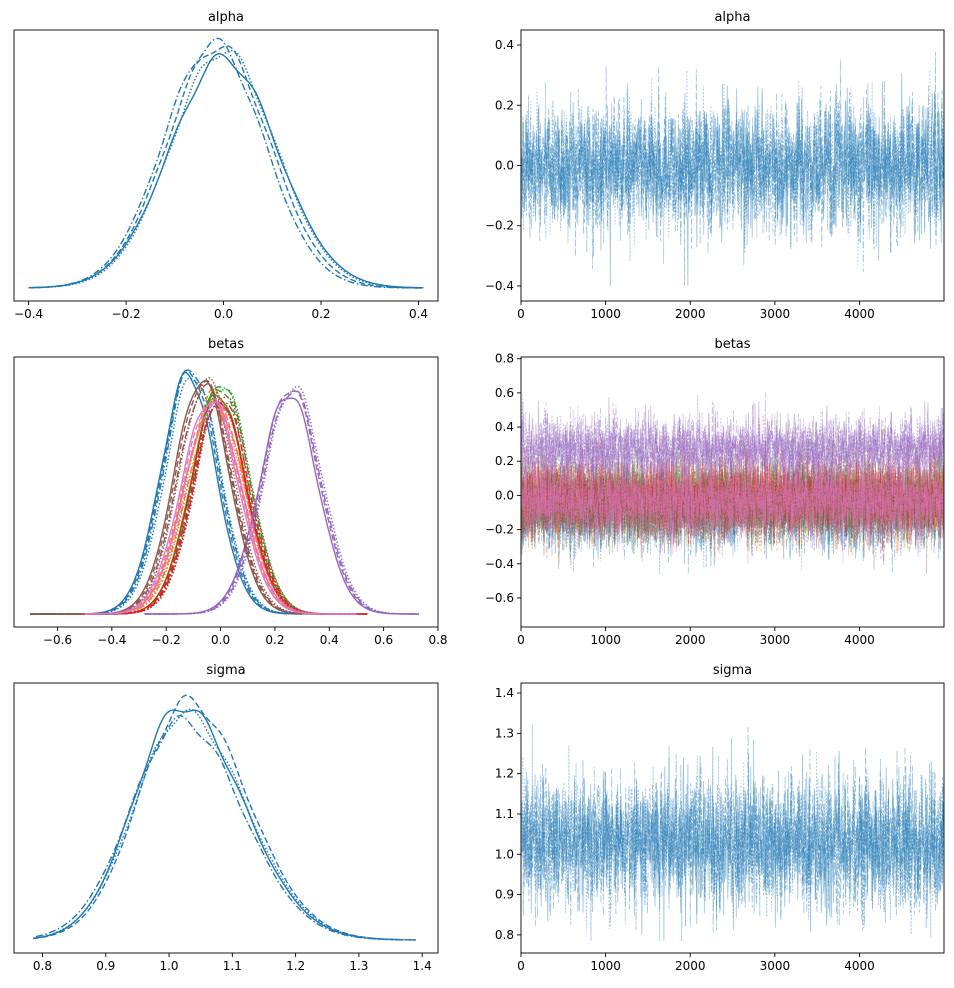 Image resolution: width=954 pixels, height=988 pixels. I want to click on y-tick-label: 1.0, so click(504, 854).